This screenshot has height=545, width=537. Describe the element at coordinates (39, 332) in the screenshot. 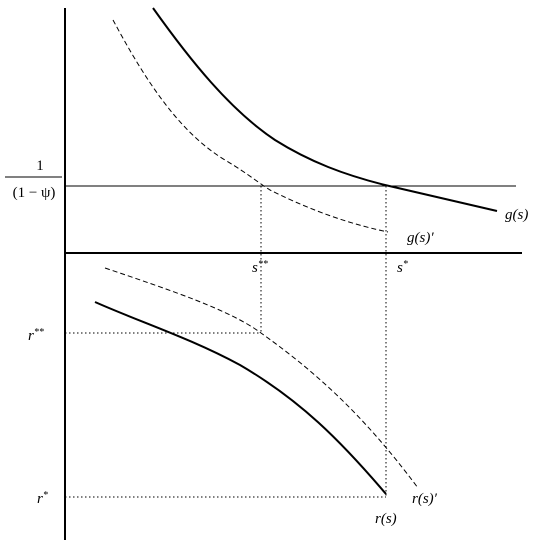

I see `r-sup: **` at that location.